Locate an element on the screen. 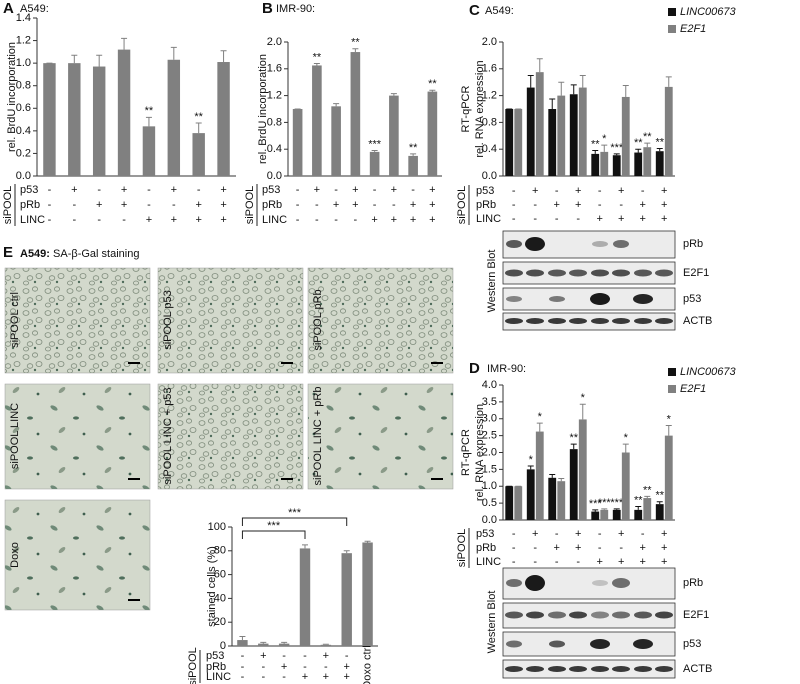  cells is located at coordinates (230, 320).